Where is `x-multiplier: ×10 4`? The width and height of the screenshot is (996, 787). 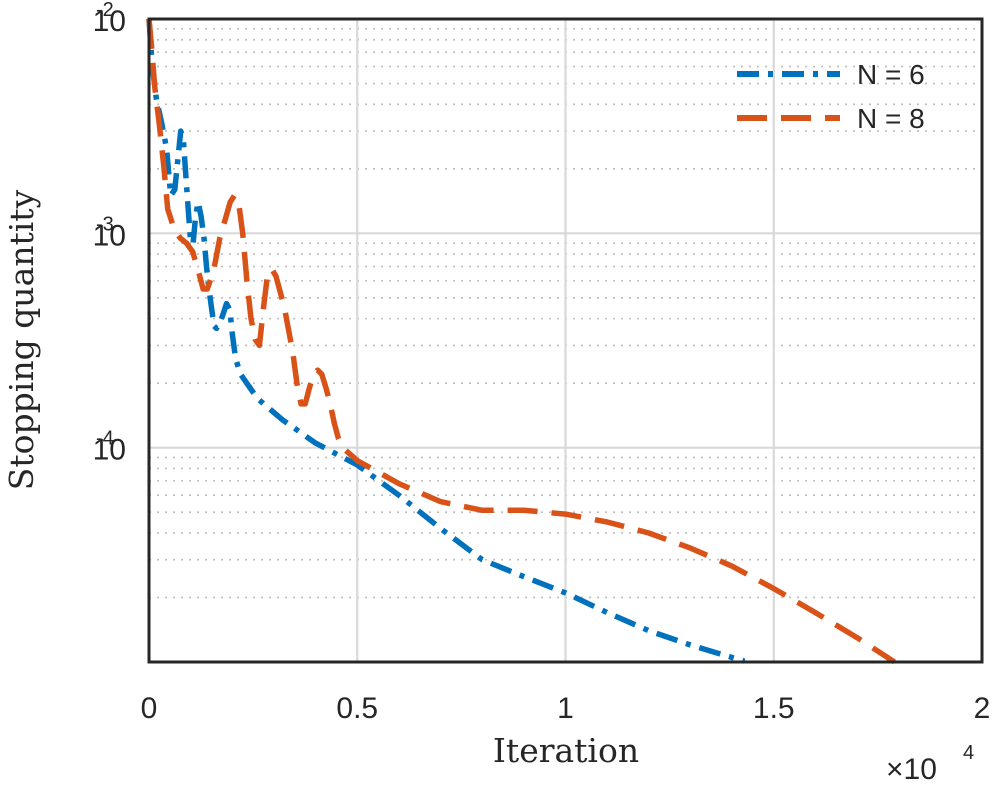 x-multiplier: ×10 4 is located at coordinates (930, 764).